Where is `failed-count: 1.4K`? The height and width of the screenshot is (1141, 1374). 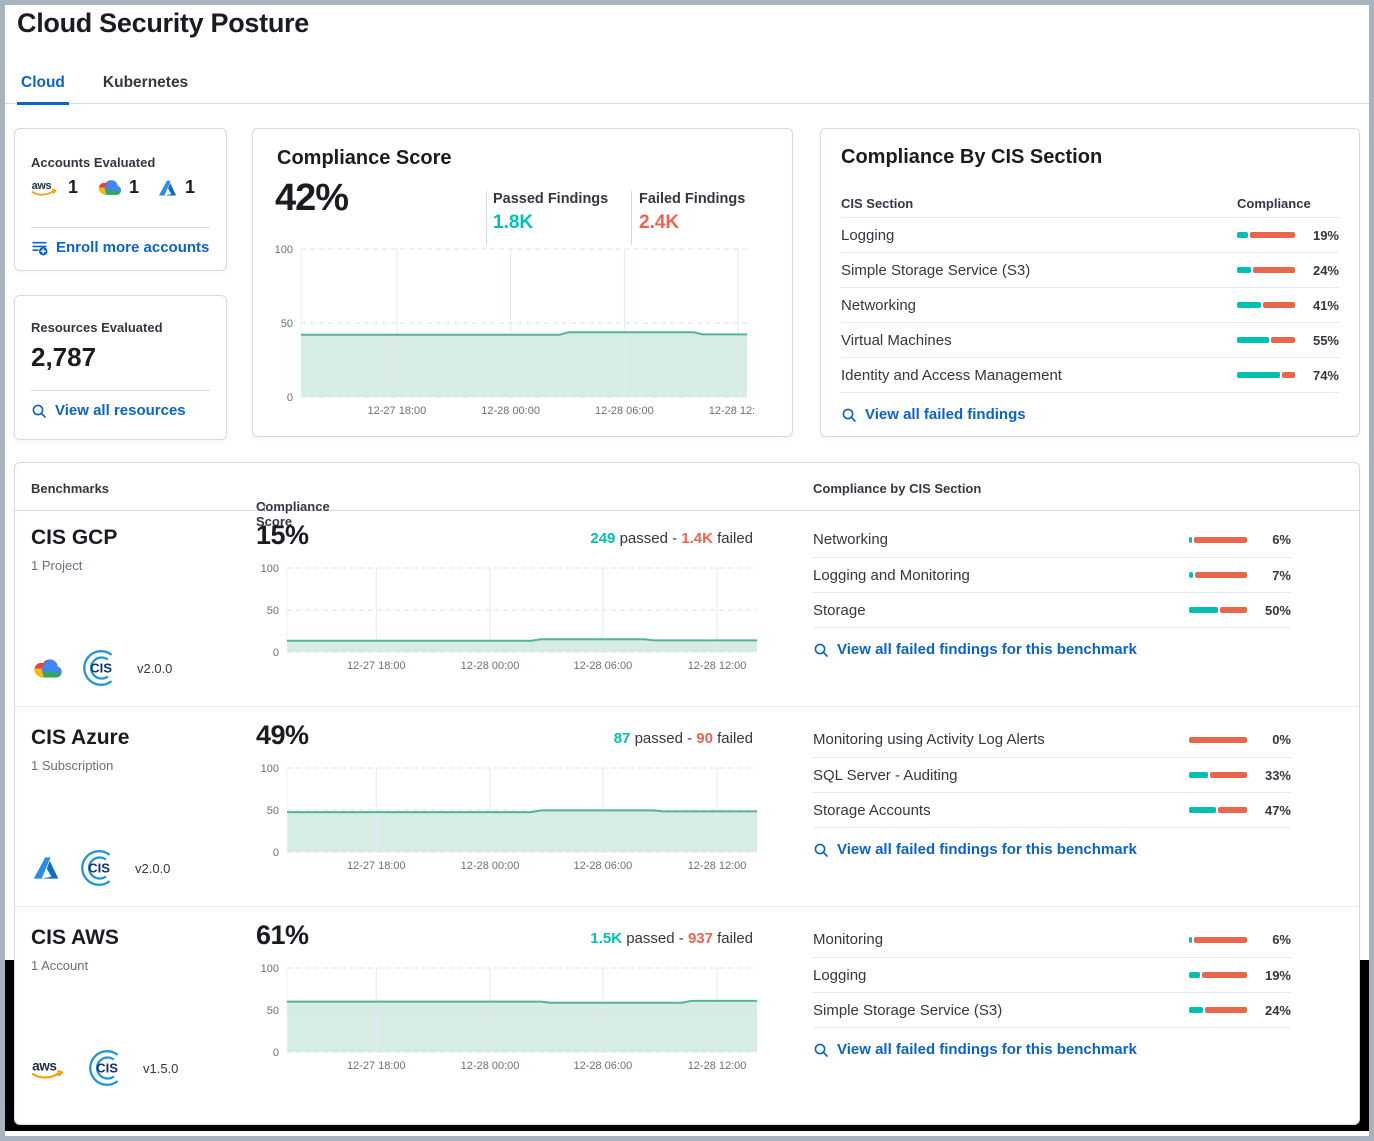
failed-count: 1.4K is located at coordinates (697, 538).